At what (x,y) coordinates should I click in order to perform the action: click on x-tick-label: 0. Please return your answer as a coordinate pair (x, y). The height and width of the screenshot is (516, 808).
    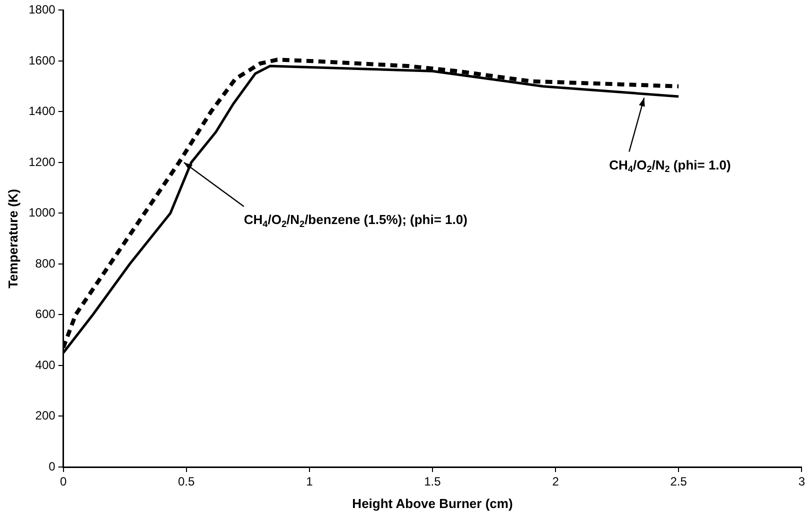
    Looking at the image, I should click on (63, 481).